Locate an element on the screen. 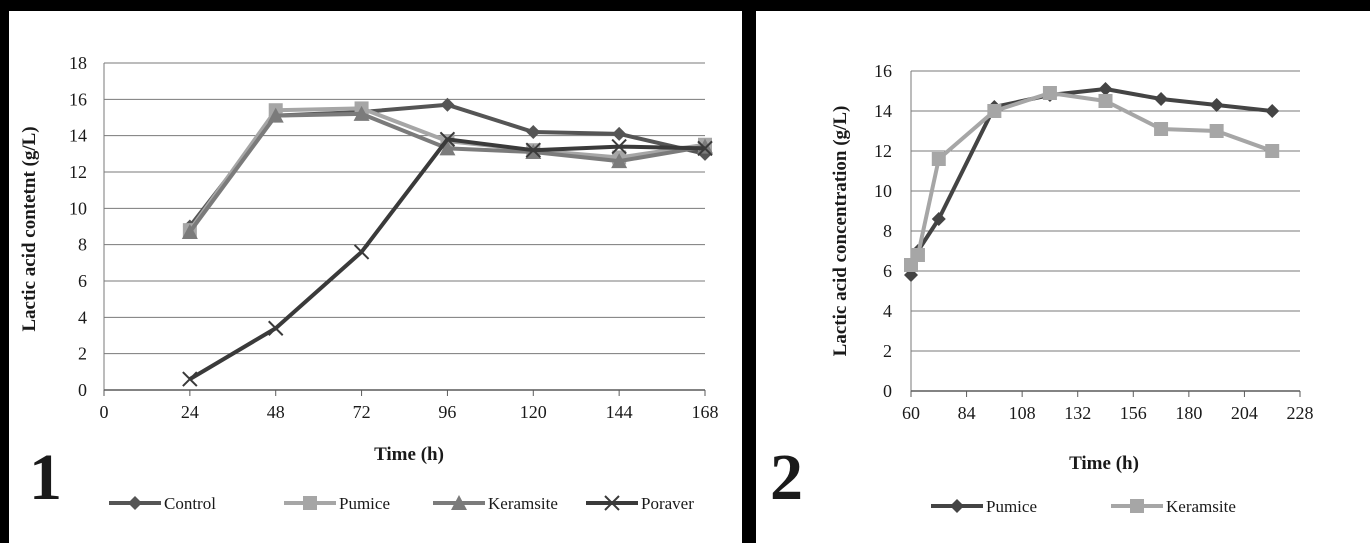 This screenshot has width=1370, height=543. x-tick-label: 0 is located at coordinates (104, 412).